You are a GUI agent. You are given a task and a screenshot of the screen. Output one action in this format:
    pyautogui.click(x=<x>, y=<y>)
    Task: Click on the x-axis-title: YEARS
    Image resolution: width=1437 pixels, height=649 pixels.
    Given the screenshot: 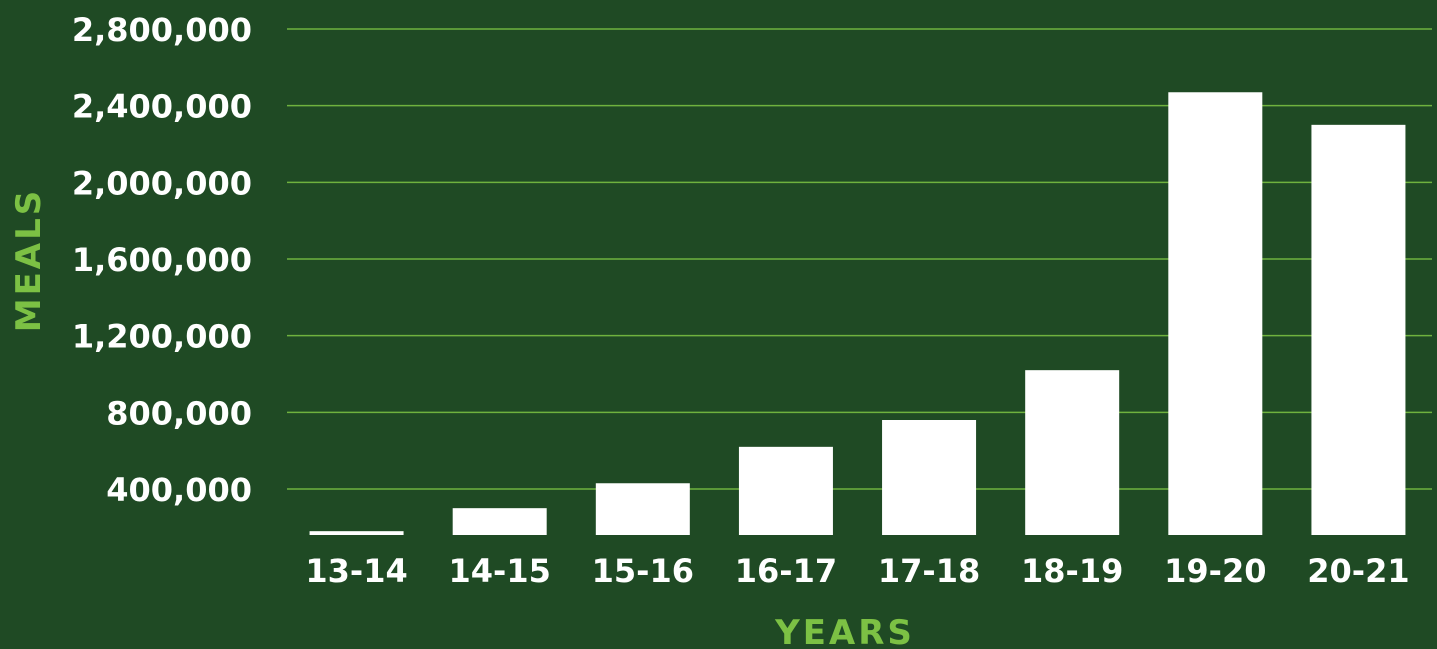 What is the action you would take?
    pyautogui.click(x=844, y=631)
    